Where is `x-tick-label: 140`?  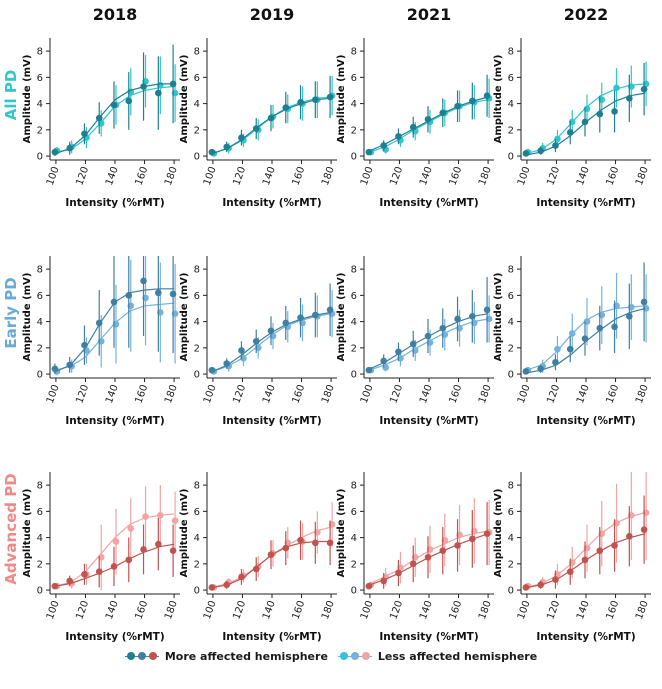 x-tick-label: 140 is located at coordinates (426, 394).